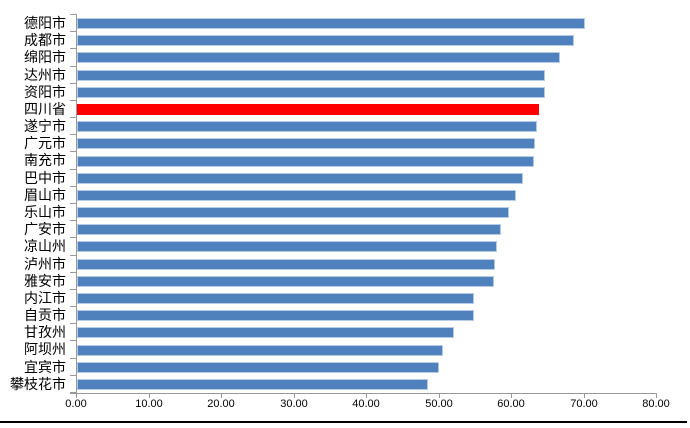  Describe the element at coordinates (308, 109) in the screenshot. I see `highlighted-bar` at that location.